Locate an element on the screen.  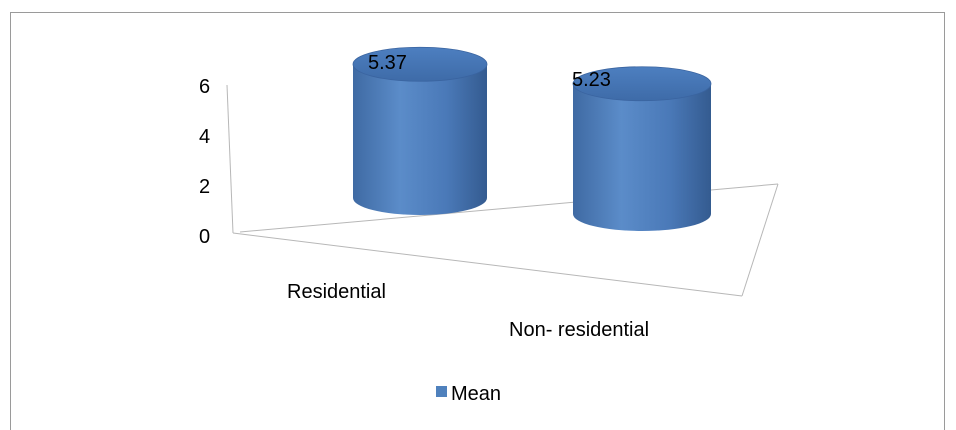
legend: Mean is located at coordinates (468, 394).